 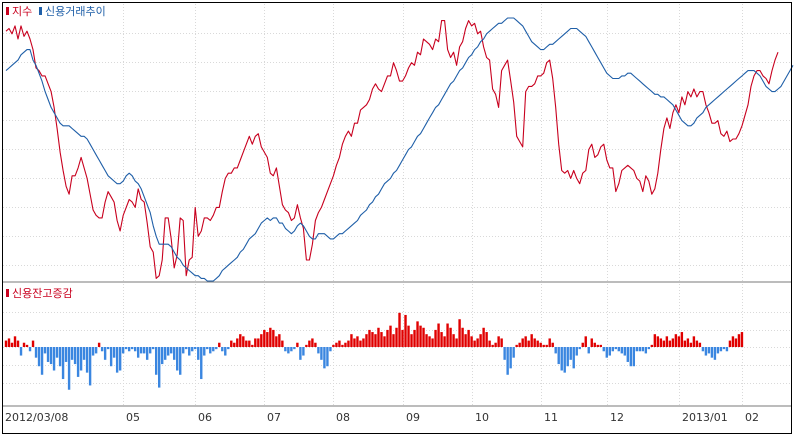 What do you see at coordinates (551, 417) in the screenshot?
I see `x-tick-label: 11` at bounding box center [551, 417].